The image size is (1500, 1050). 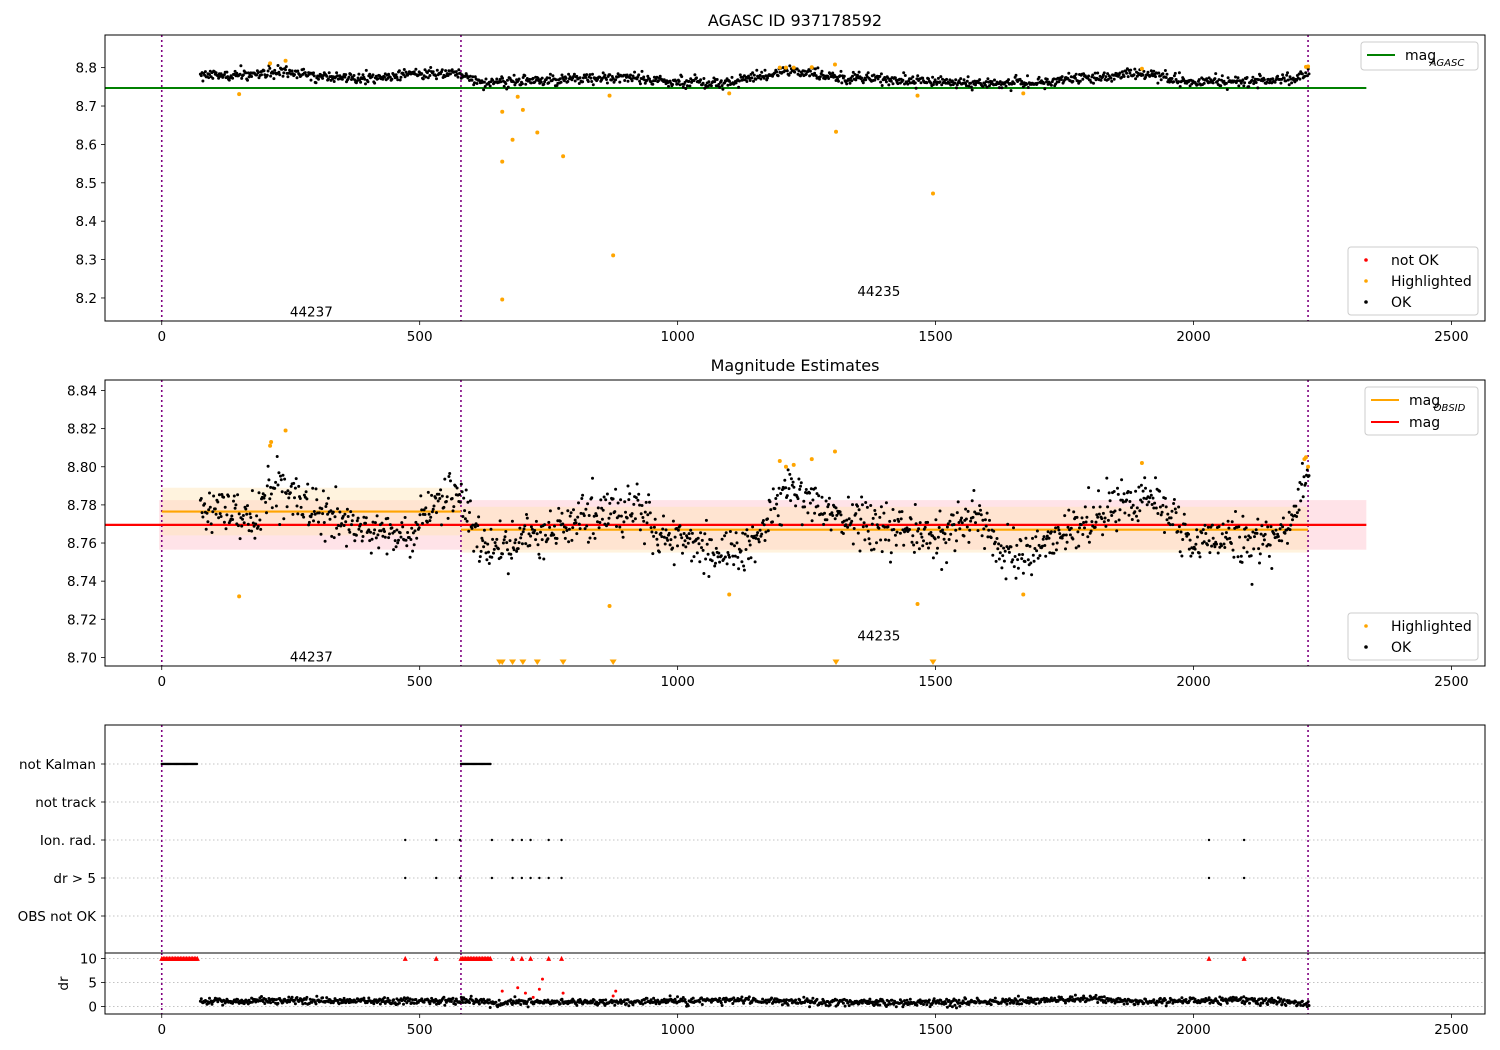 What do you see at coordinates (1193, 337) in the screenshot?
I see `x-tick-label: 2000` at bounding box center [1193, 337].